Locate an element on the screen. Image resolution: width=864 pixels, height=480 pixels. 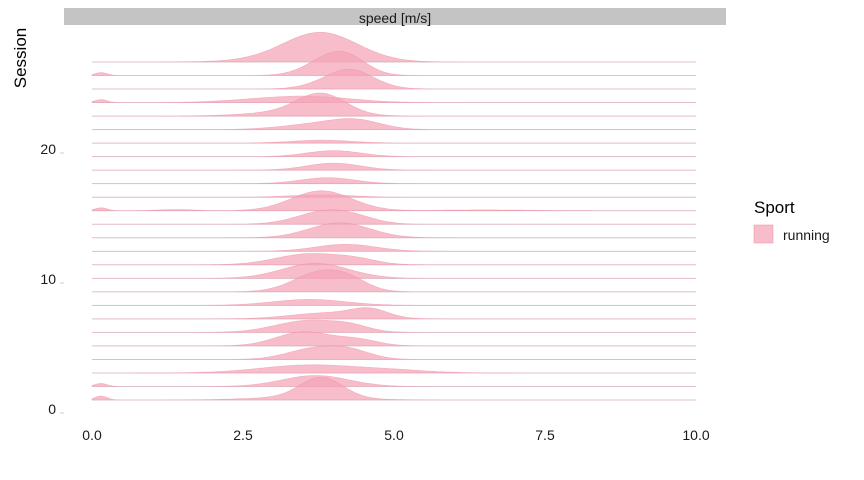
x-axis: 0.0 2.5 5.0 7.5 10.0 is located at coordinates (396, 435).